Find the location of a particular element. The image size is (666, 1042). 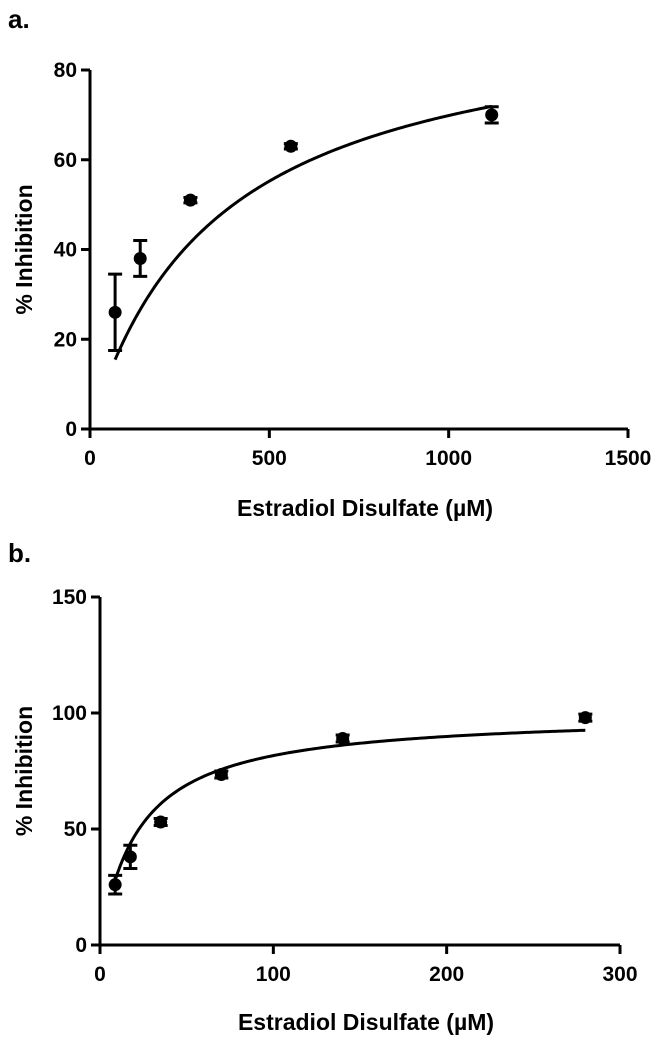

x-tick-label: 100 is located at coordinates (273, 974).